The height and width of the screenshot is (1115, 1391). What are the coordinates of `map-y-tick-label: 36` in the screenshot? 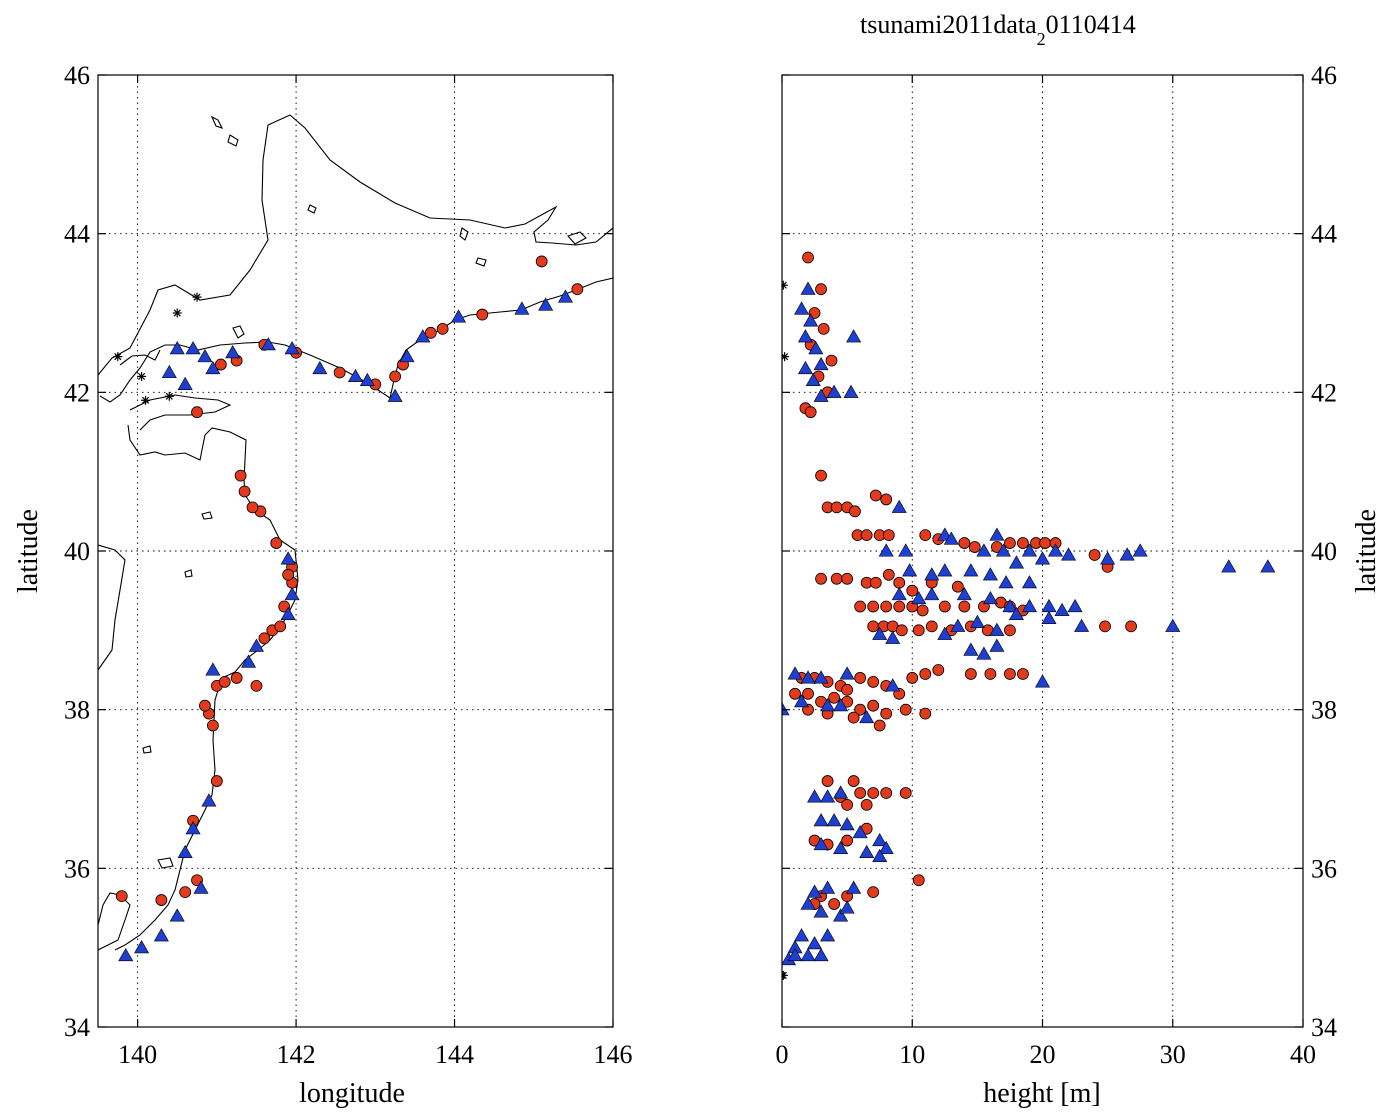 It's located at (77, 868).